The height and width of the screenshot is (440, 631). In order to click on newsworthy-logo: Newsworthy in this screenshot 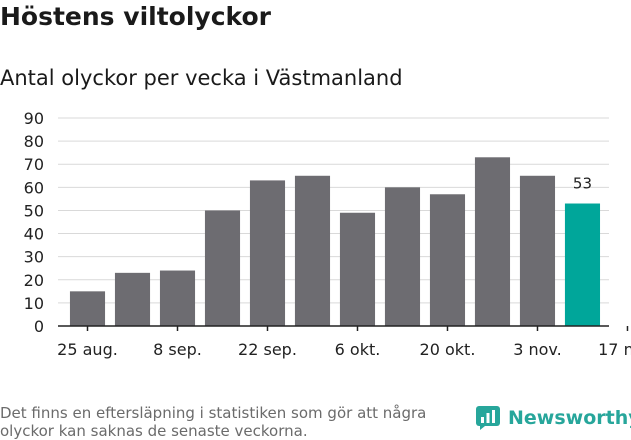, I will do `click(553, 418)`.